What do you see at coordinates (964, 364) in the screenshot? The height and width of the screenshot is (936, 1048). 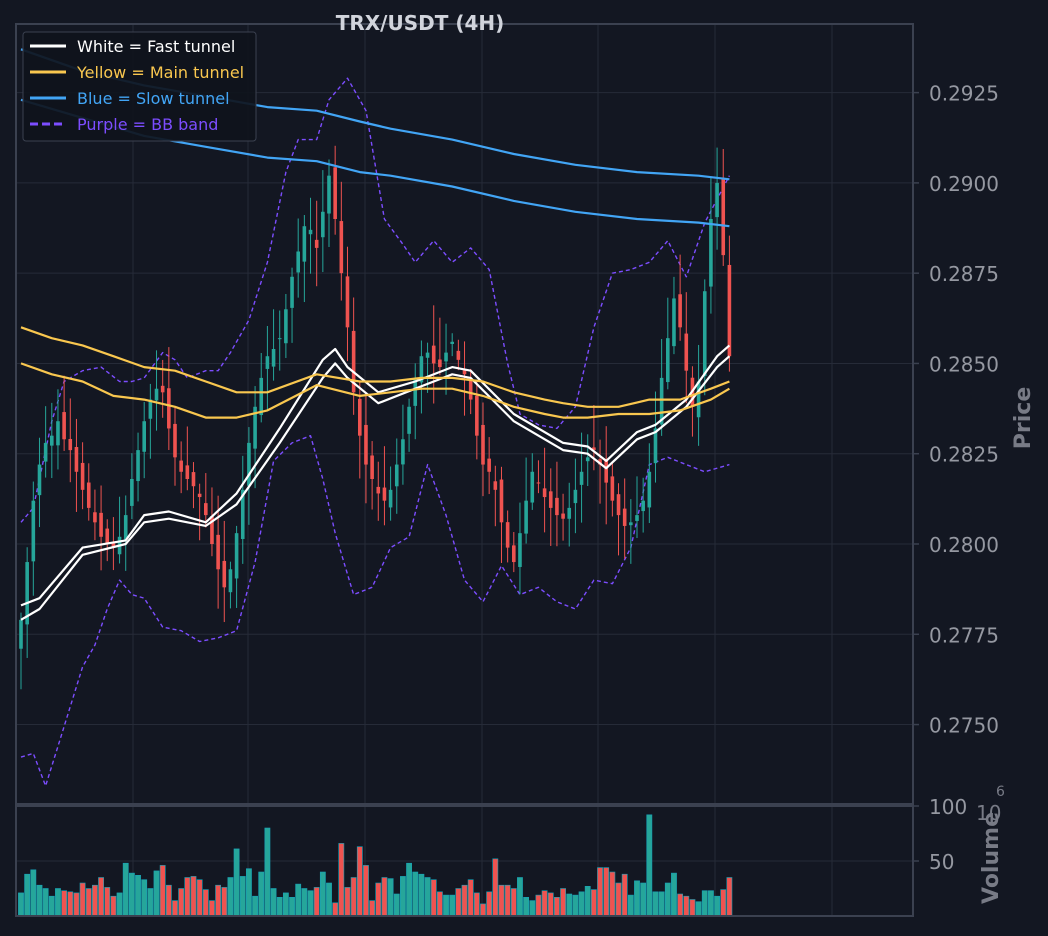 I see `price-tick-label: 0.2850` at bounding box center [964, 364].